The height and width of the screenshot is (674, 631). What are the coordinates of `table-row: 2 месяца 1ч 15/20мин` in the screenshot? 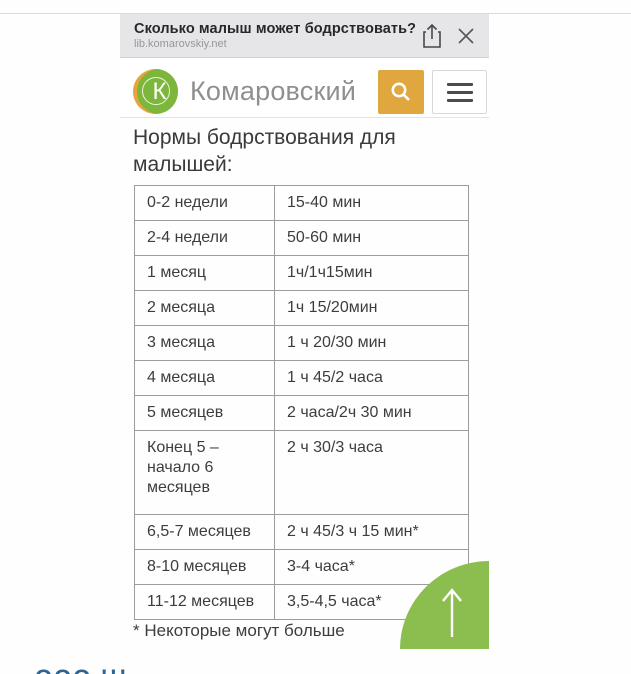 It's located at (301, 308).